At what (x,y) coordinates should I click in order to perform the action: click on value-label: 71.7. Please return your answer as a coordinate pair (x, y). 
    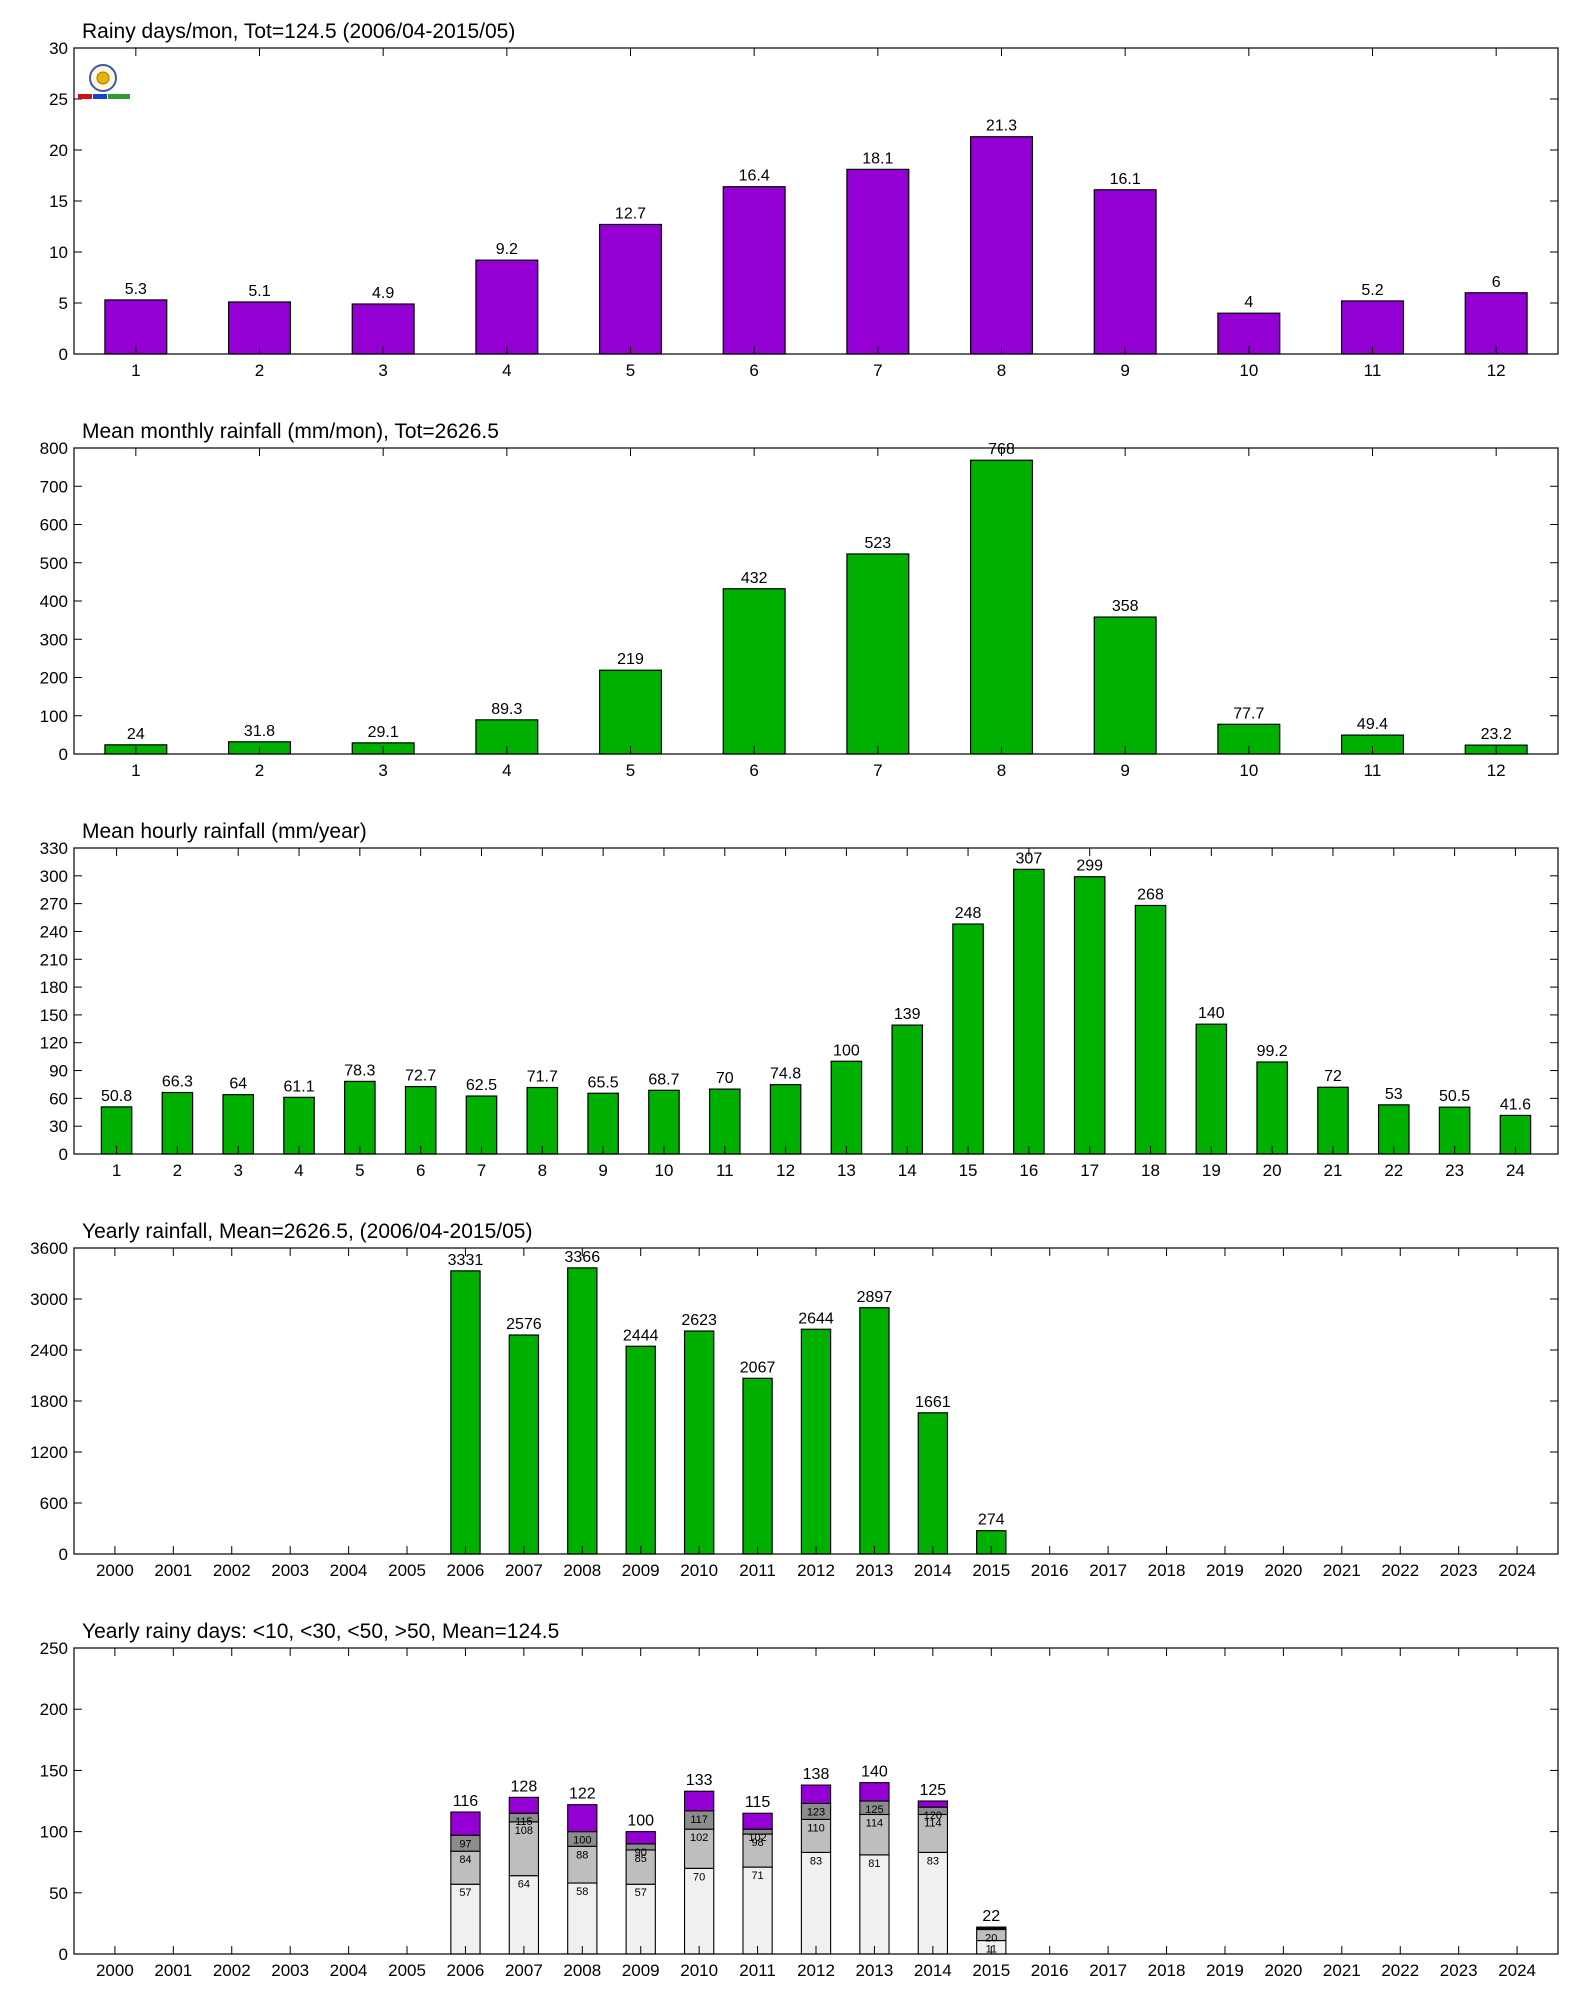
    Looking at the image, I should click on (542, 1077).